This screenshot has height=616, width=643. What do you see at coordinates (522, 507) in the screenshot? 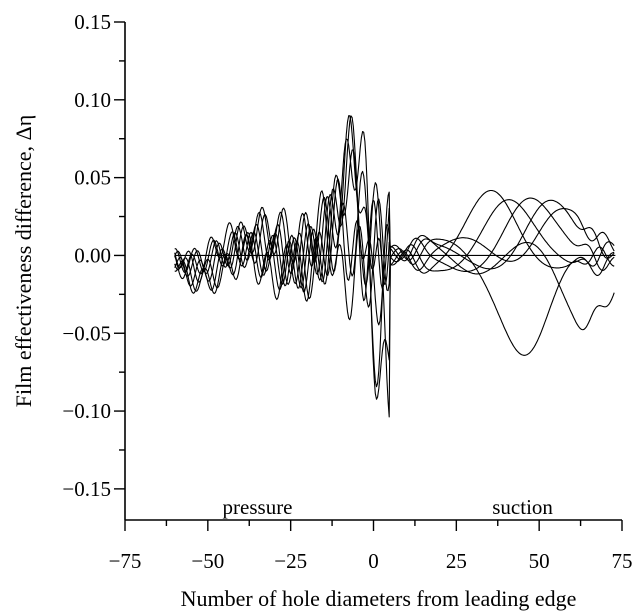
I see `suction-annotation: suction` at bounding box center [522, 507].